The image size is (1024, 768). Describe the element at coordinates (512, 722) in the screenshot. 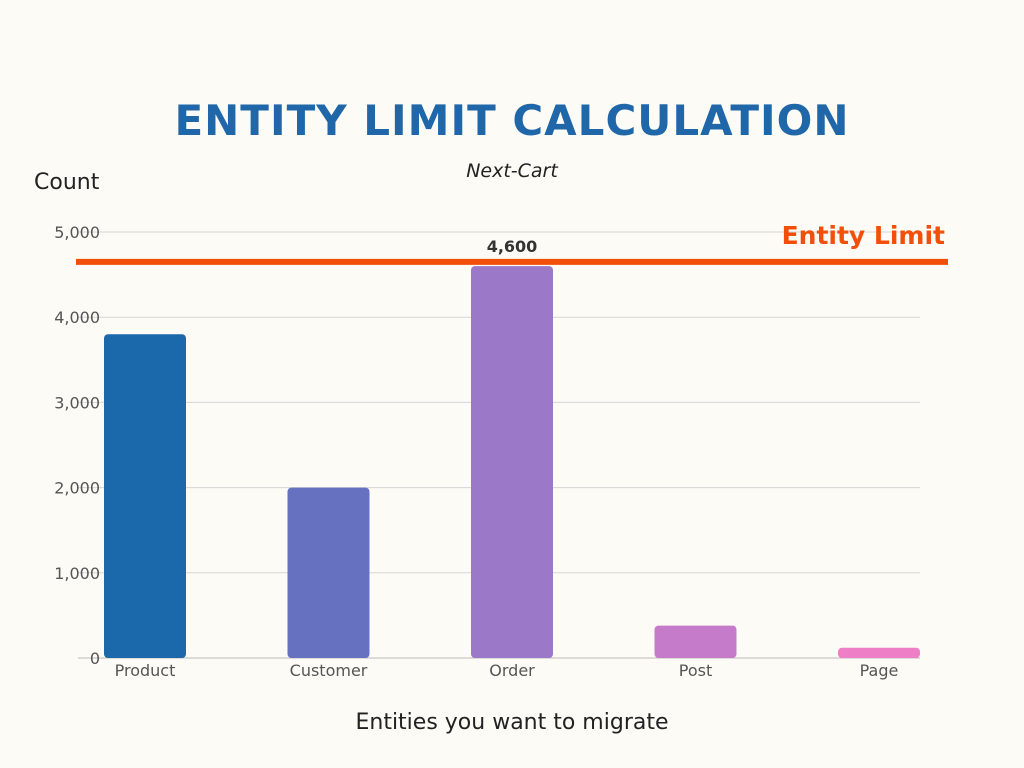

I see `x-axis-label: Entities you want to migrate` at that location.